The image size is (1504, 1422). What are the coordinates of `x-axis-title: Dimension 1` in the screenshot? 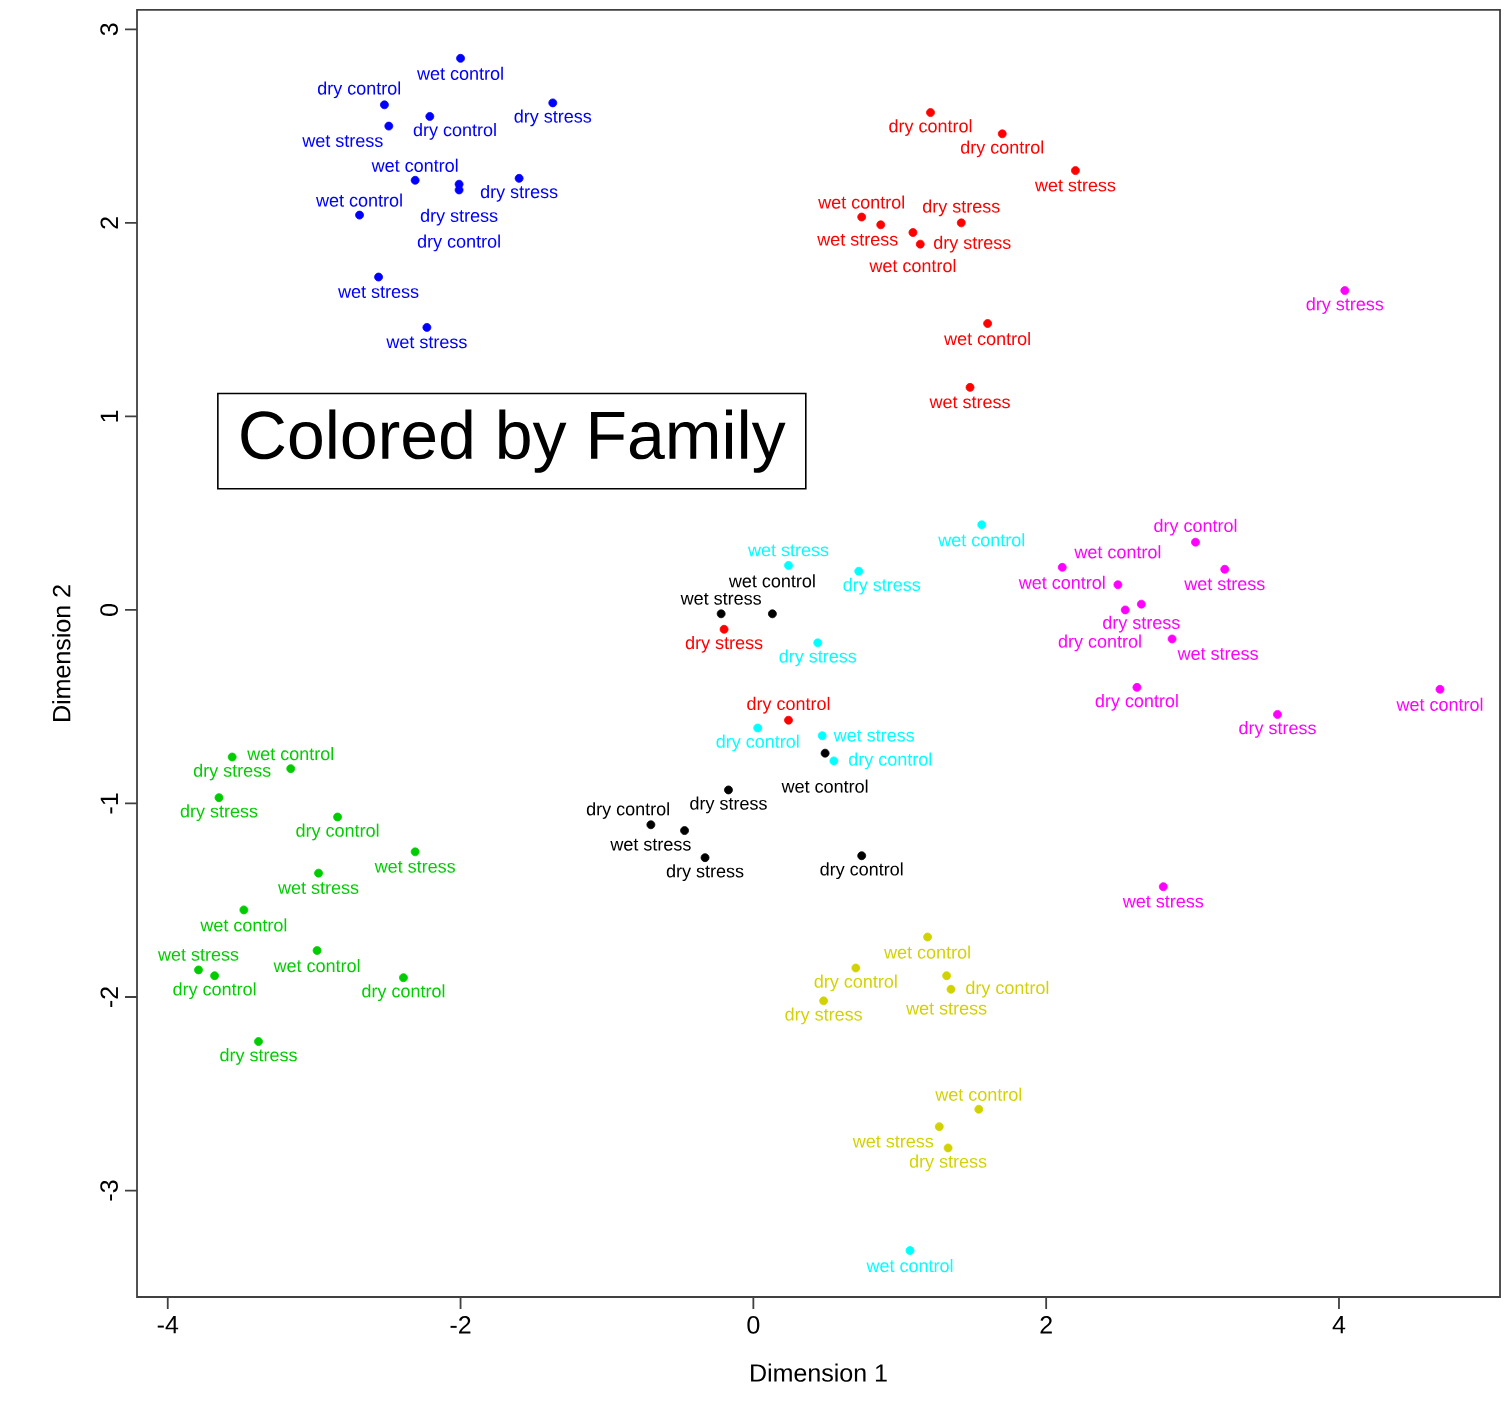 It's located at (819, 1372).